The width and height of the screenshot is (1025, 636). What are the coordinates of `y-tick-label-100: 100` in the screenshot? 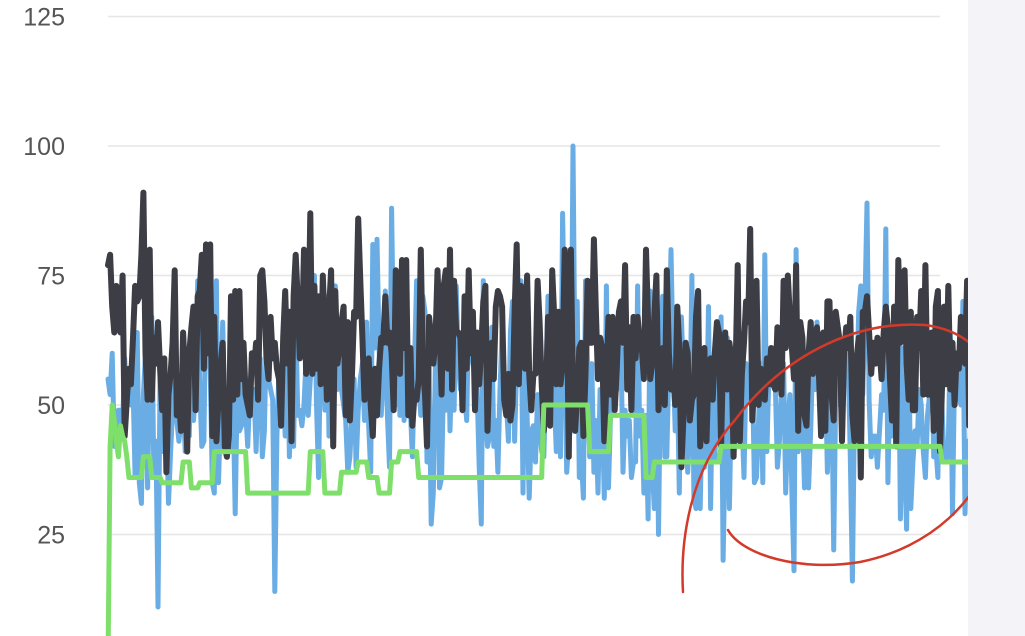 It's located at (44, 147).